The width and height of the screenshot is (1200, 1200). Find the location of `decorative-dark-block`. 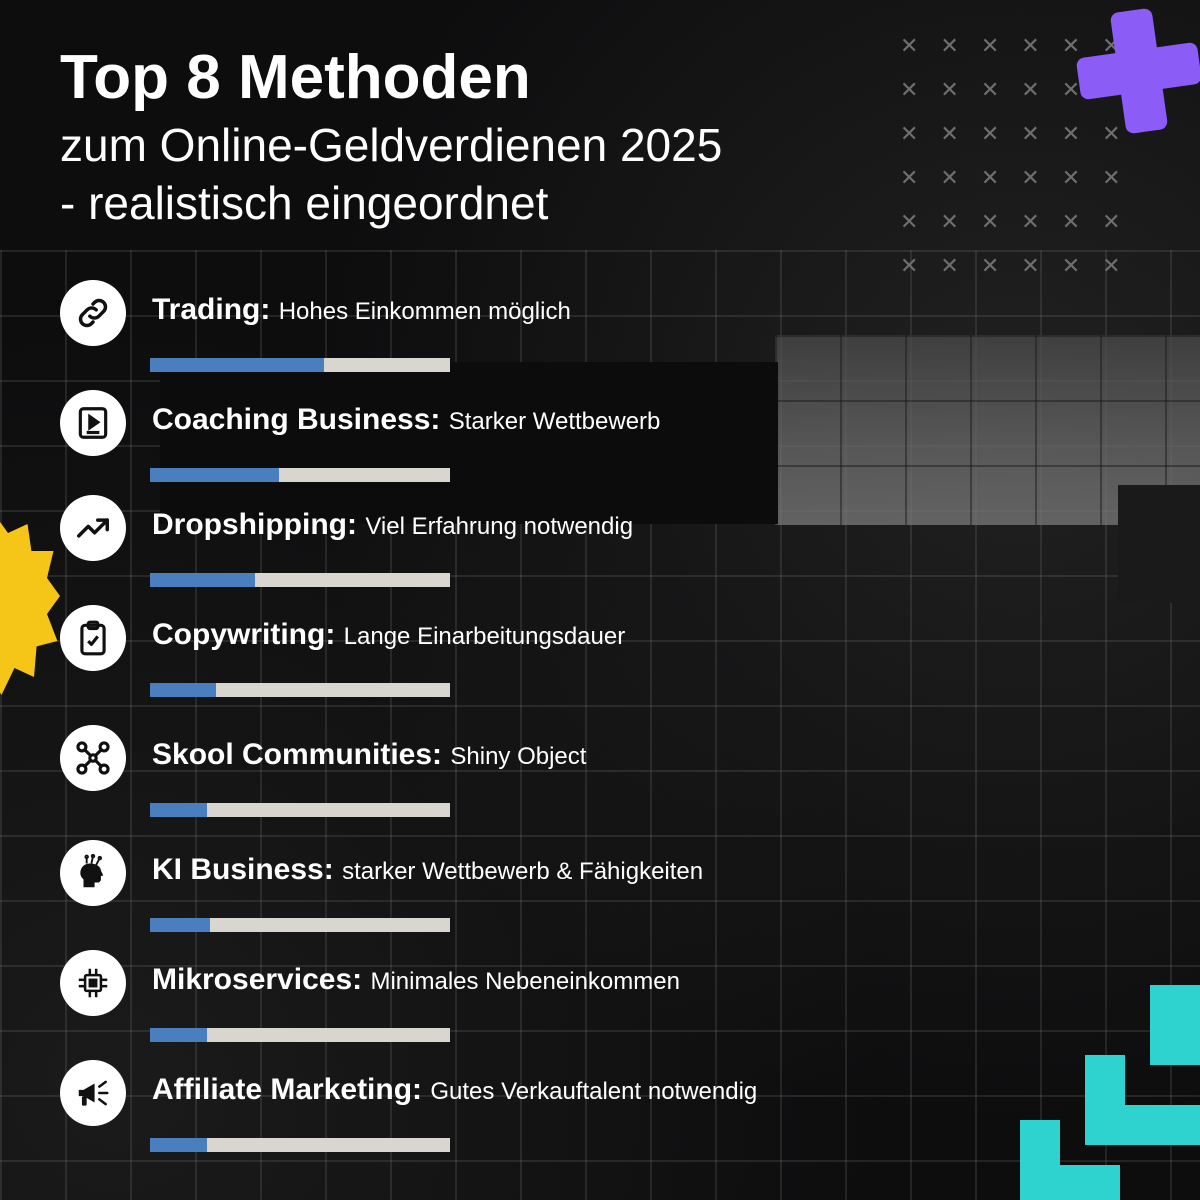

decorative-dark-block is located at coordinates (1159, 544).